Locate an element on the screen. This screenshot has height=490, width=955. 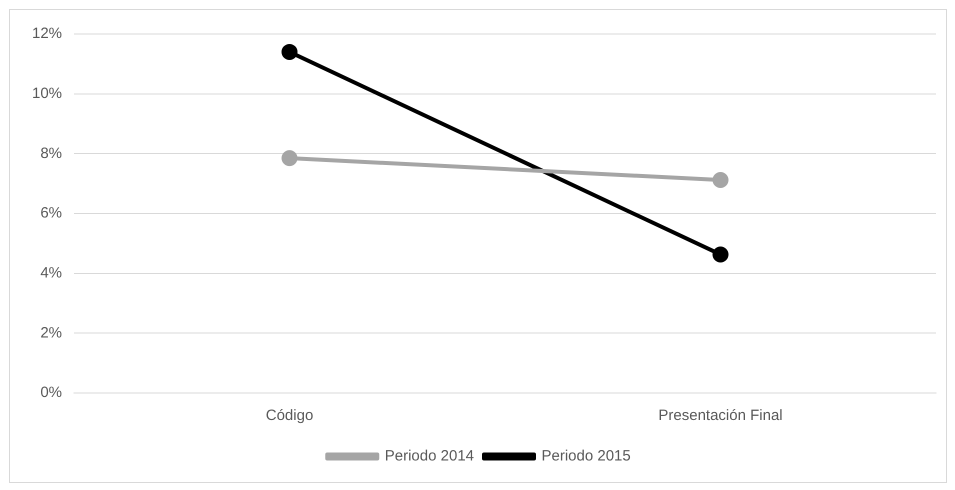
x-tick-label: Código is located at coordinates (290, 415).